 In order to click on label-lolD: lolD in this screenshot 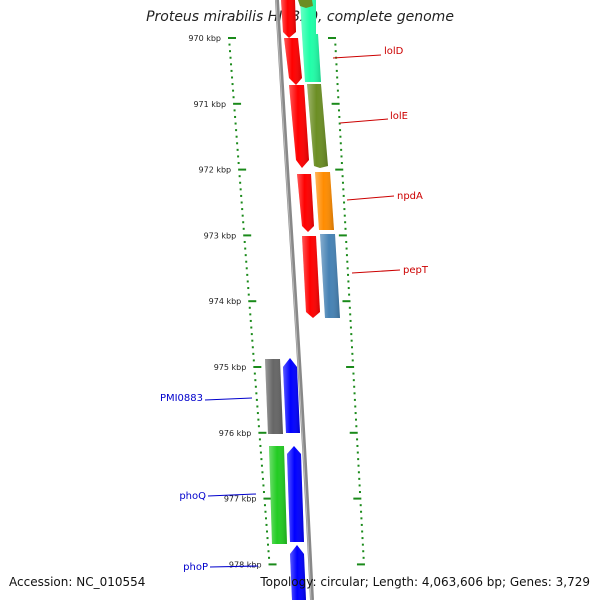, I will do `click(394, 51)`.